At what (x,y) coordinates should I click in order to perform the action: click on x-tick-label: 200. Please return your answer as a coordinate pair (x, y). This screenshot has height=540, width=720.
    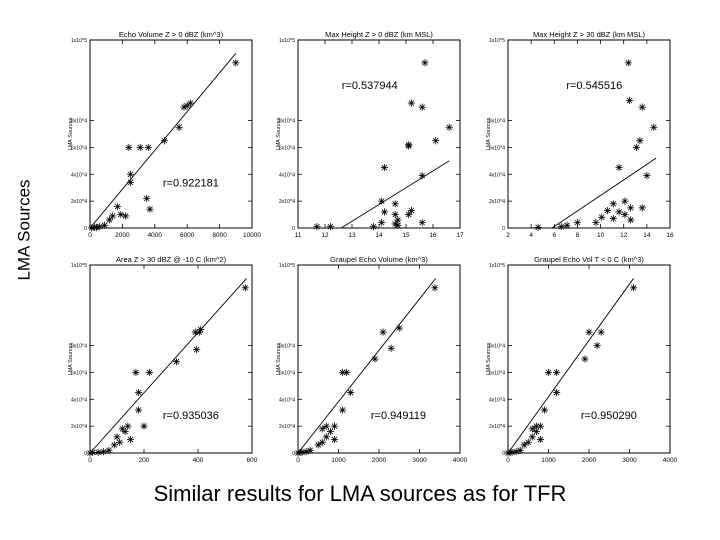
    Looking at the image, I should click on (144, 460).